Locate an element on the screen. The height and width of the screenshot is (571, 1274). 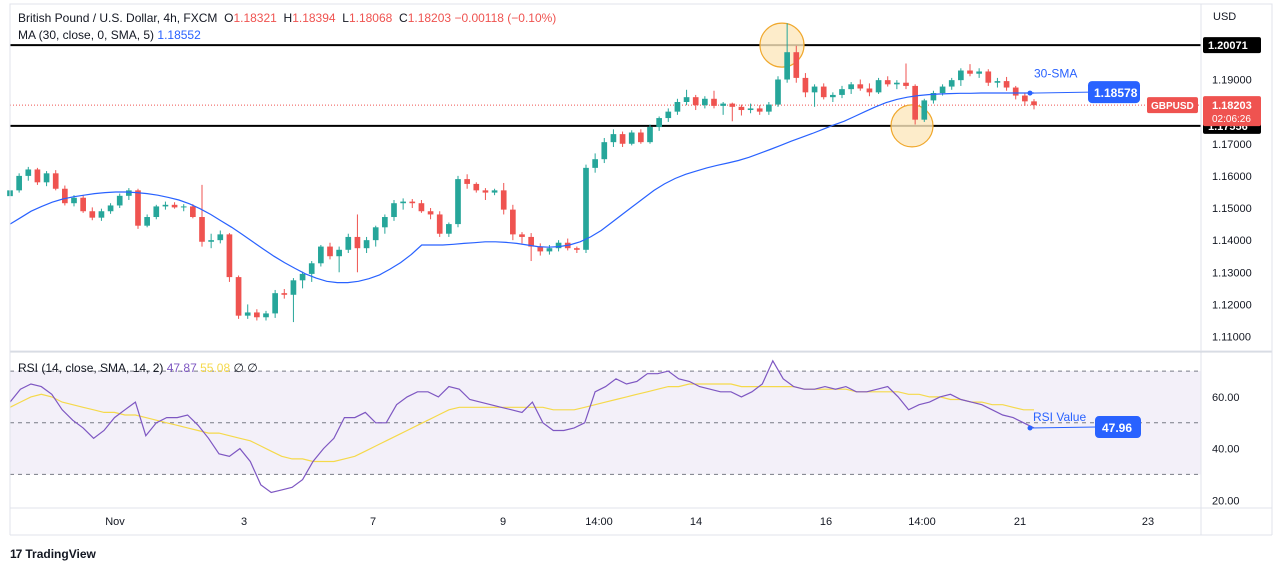
ma-legend: MA (30, close, 0, SMA, 5) 1.18552 is located at coordinates (109, 35).